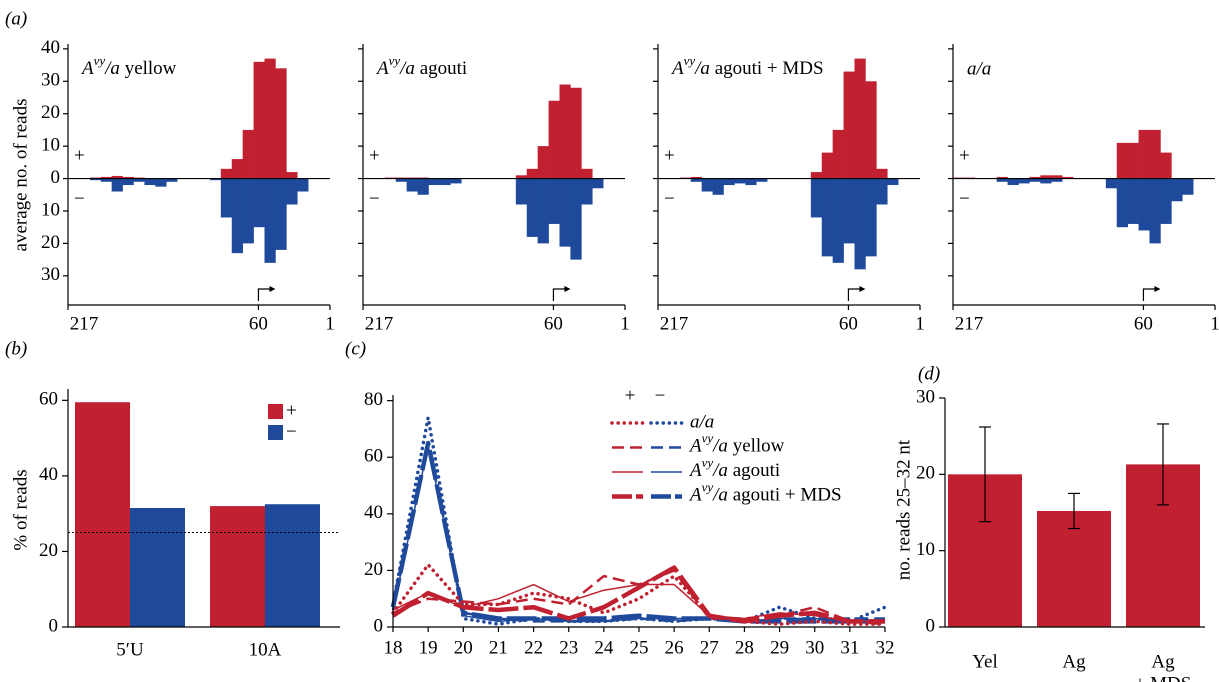 This screenshot has height=682, width=1219. I want to click on legend-label: Avy/a yellow, so click(736, 444).